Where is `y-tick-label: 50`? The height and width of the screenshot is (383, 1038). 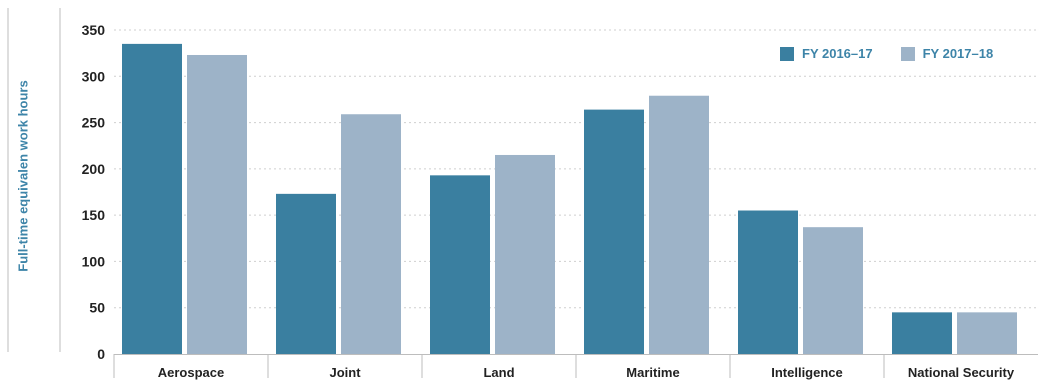
y-tick-label: 50 is located at coordinates (97, 308).